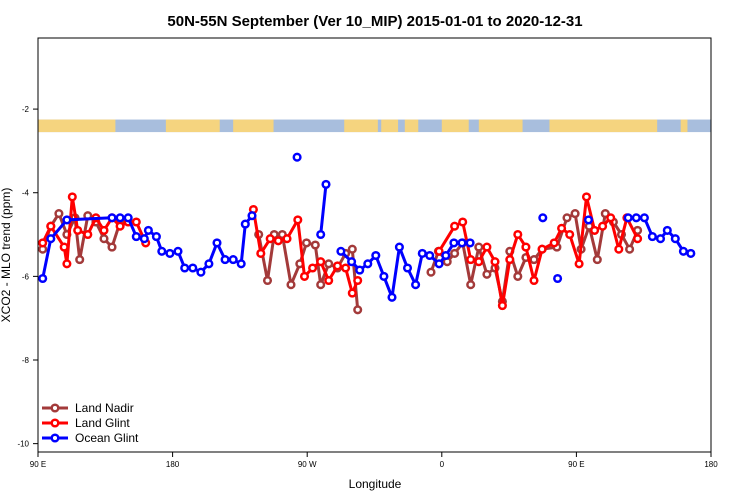 The width and height of the screenshot is (750, 500). I want to click on land-ocean-strip, so click(374, 126).